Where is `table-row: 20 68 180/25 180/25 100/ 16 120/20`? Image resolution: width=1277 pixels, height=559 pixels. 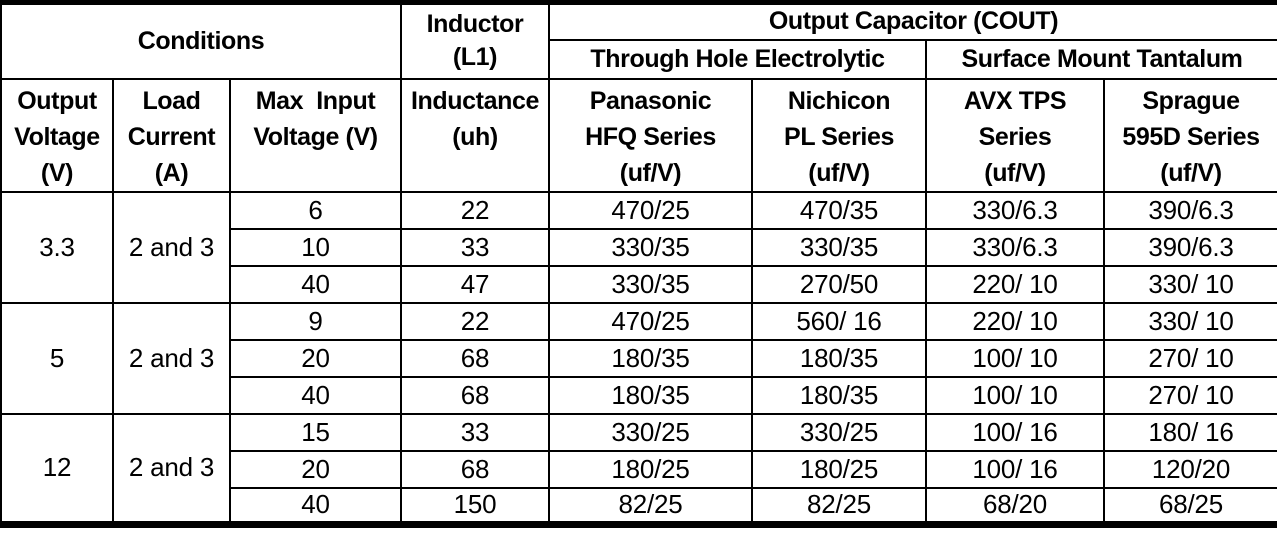
table-row: 20 68 180/25 180/25 100/ 16 120/20 is located at coordinates (639, 469).